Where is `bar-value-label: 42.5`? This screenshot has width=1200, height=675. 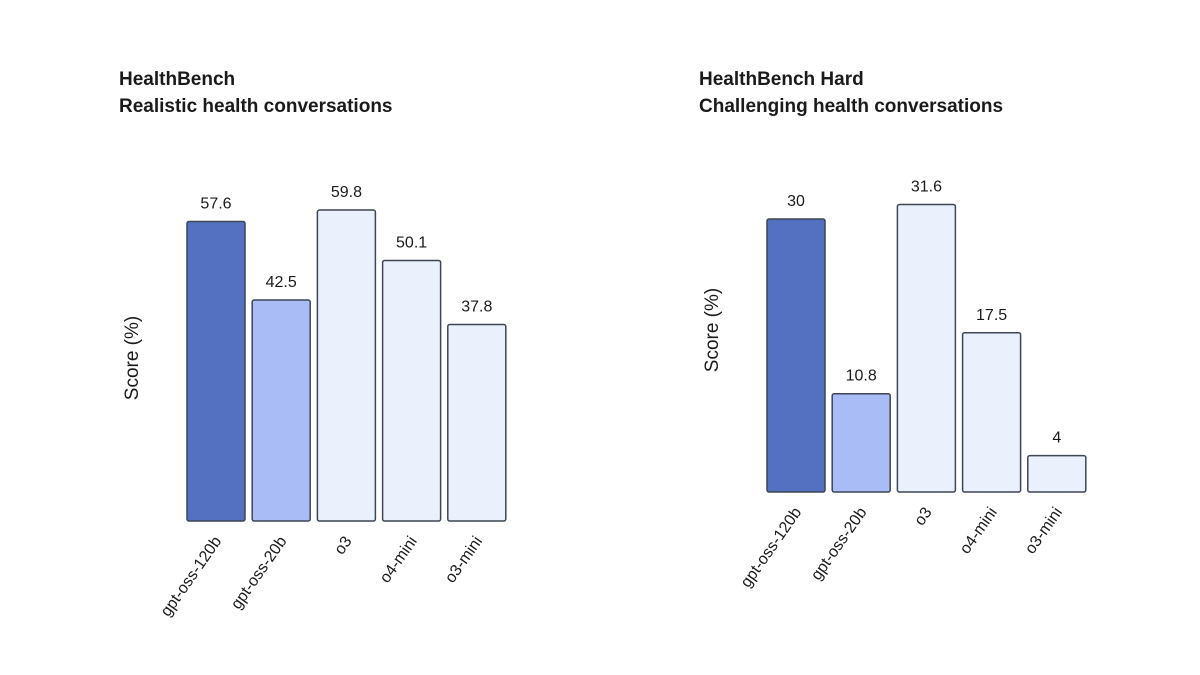
bar-value-label: 42.5 is located at coordinates (281, 282).